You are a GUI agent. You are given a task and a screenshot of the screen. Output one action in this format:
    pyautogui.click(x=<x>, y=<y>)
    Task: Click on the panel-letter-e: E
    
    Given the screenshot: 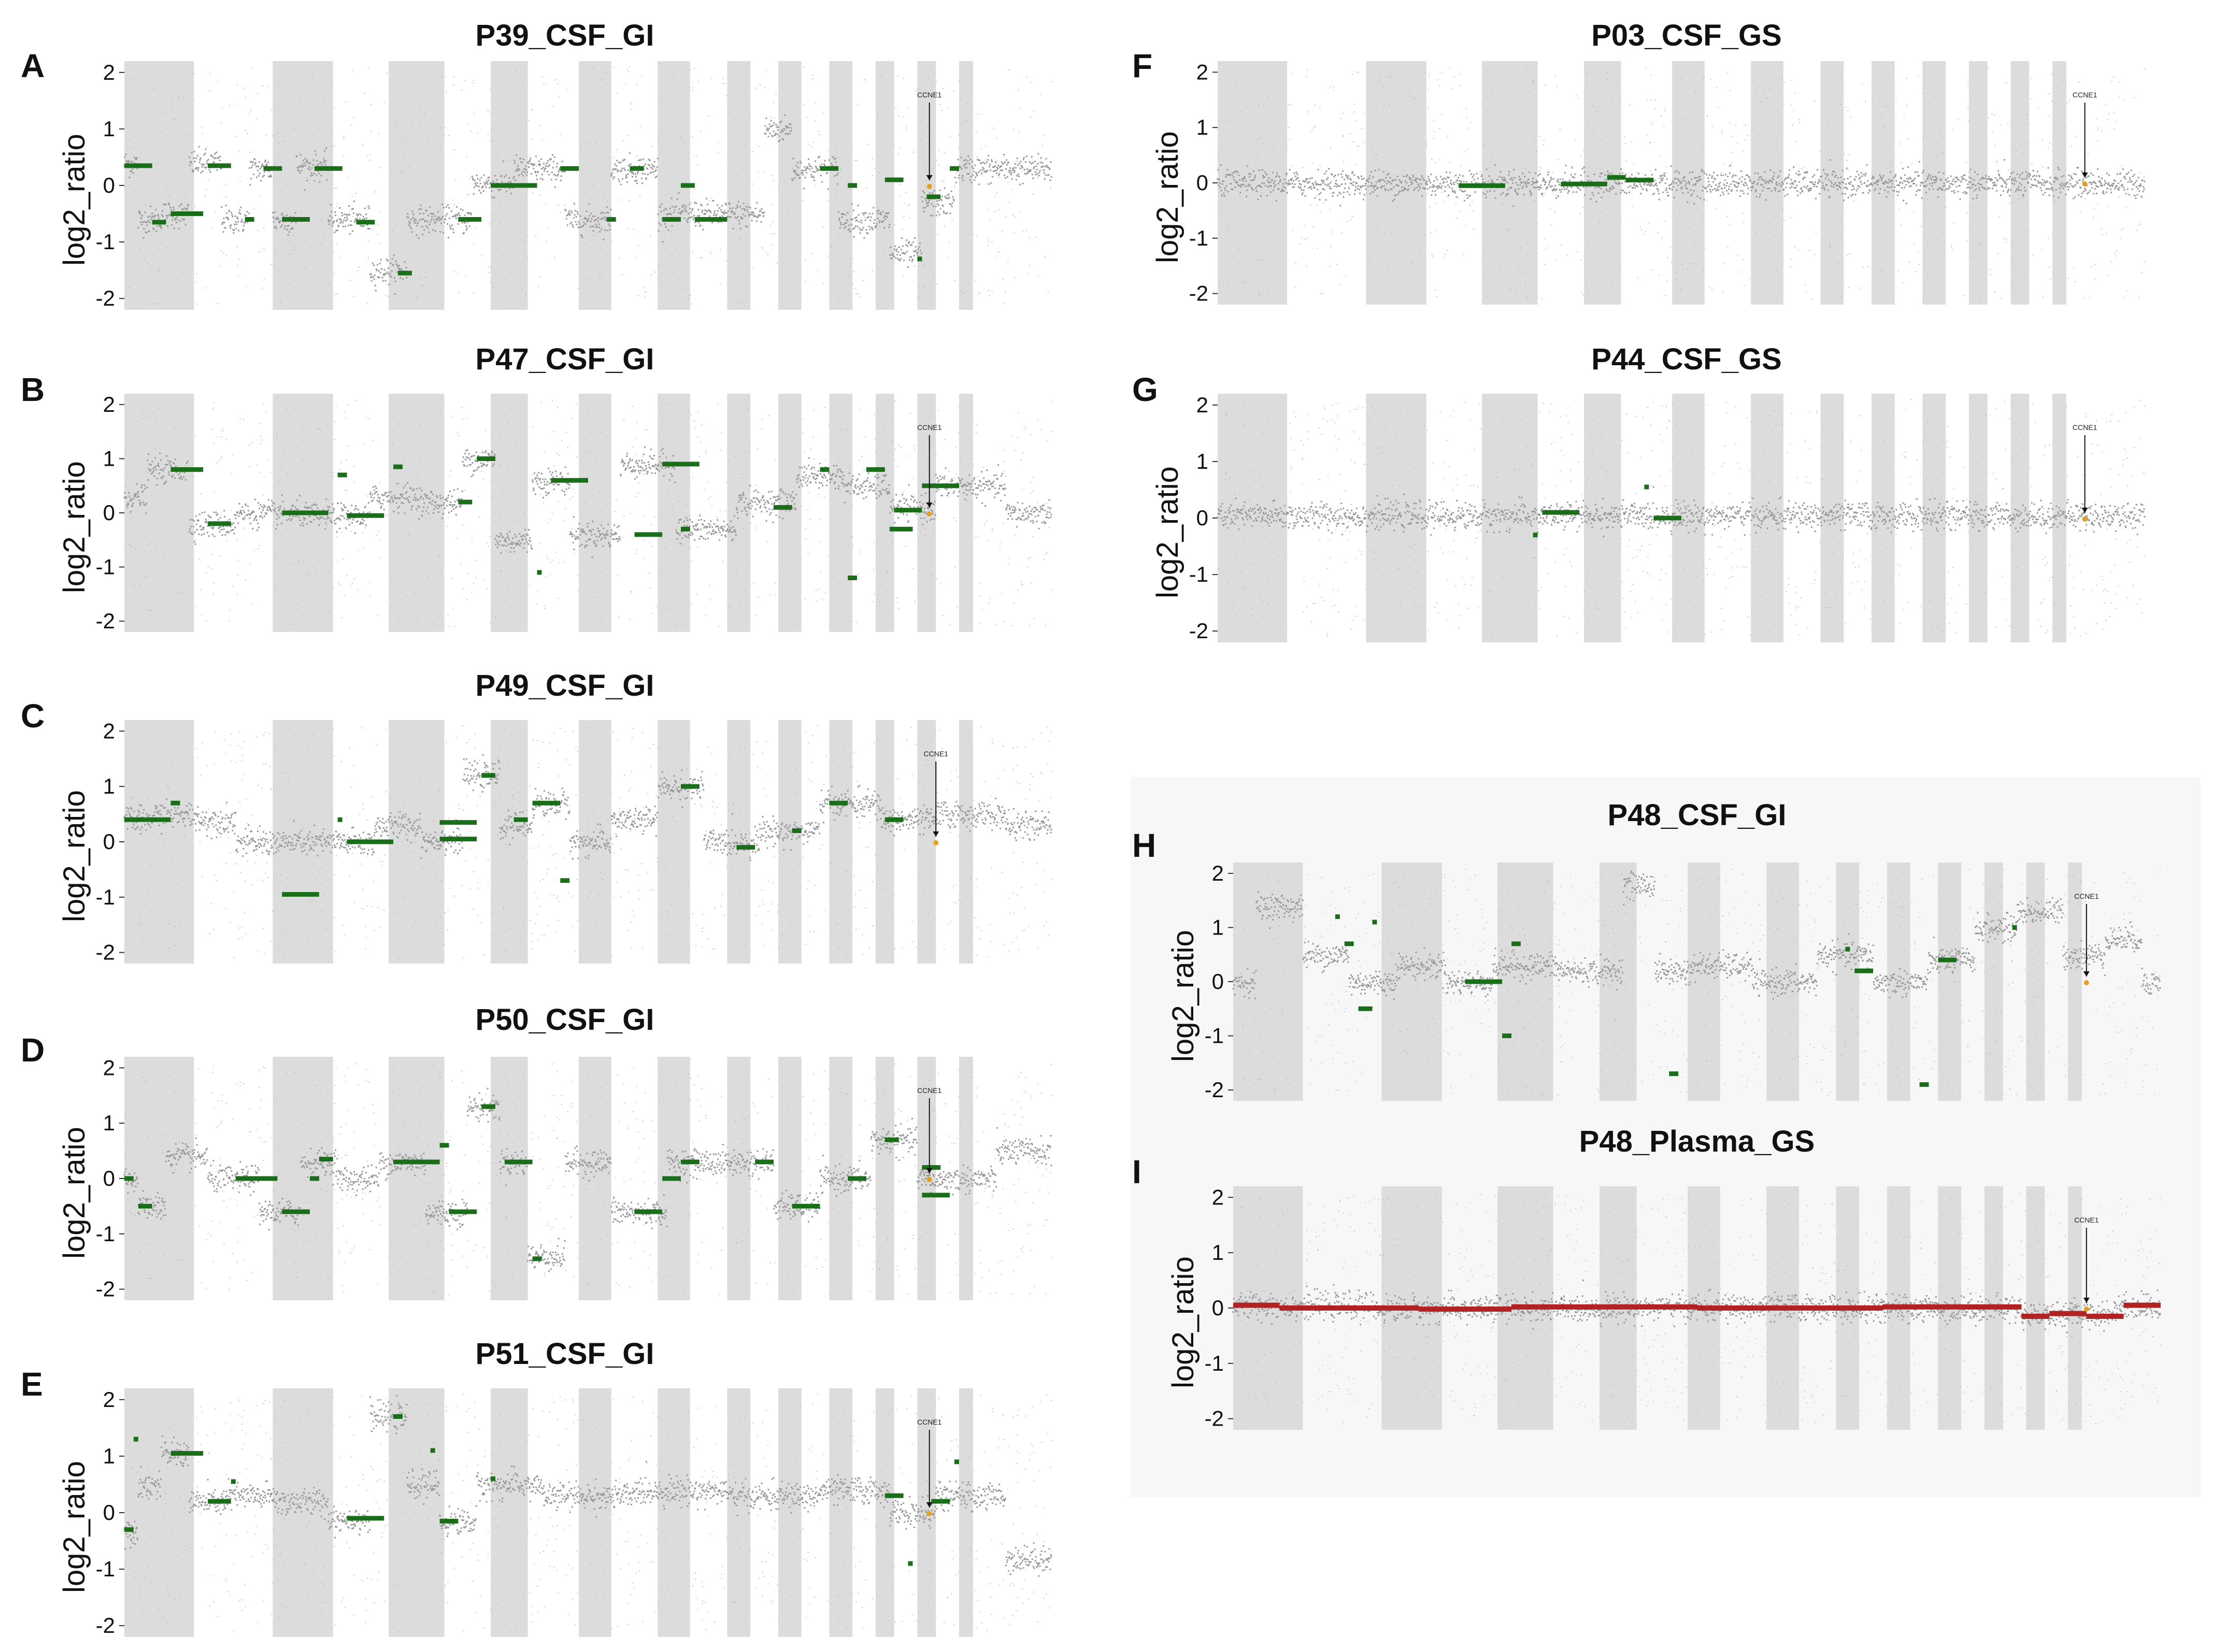 What is the action you would take?
    pyautogui.click(x=32, y=1385)
    